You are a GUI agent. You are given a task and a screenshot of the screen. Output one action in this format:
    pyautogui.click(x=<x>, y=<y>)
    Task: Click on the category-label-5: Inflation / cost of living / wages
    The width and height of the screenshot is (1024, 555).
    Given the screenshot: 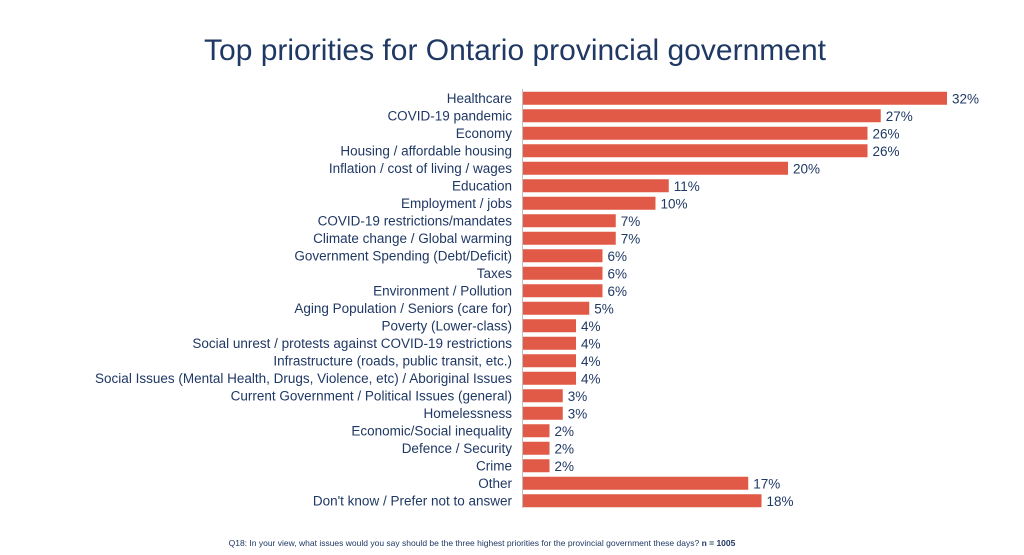 What is the action you would take?
    pyautogui.click(x=420, y=168)
    